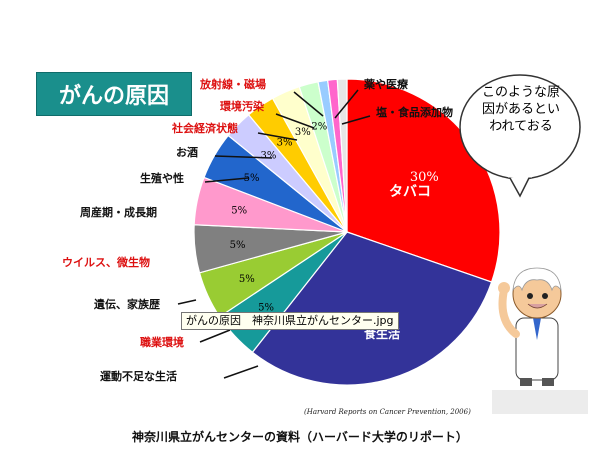  What do you see at coordinates (114, 94) in the screenshot?
I see `page-title: がんの原因` at bounding box center [114, 94].